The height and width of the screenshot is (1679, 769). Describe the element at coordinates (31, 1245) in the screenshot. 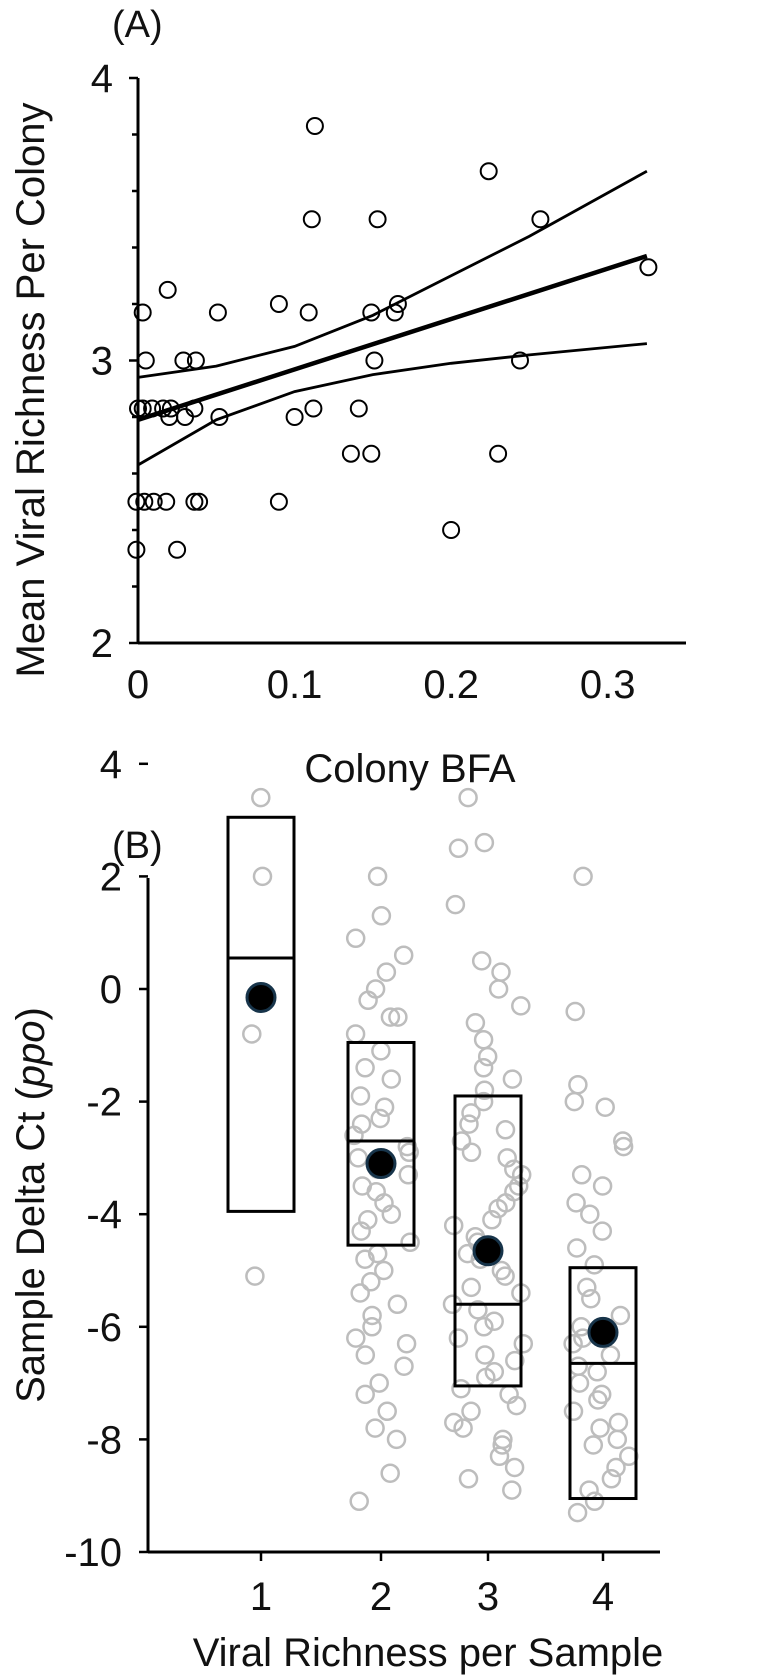

I see `panel-b-y-axis-title-main: Sample Delta Ct (` at that location.